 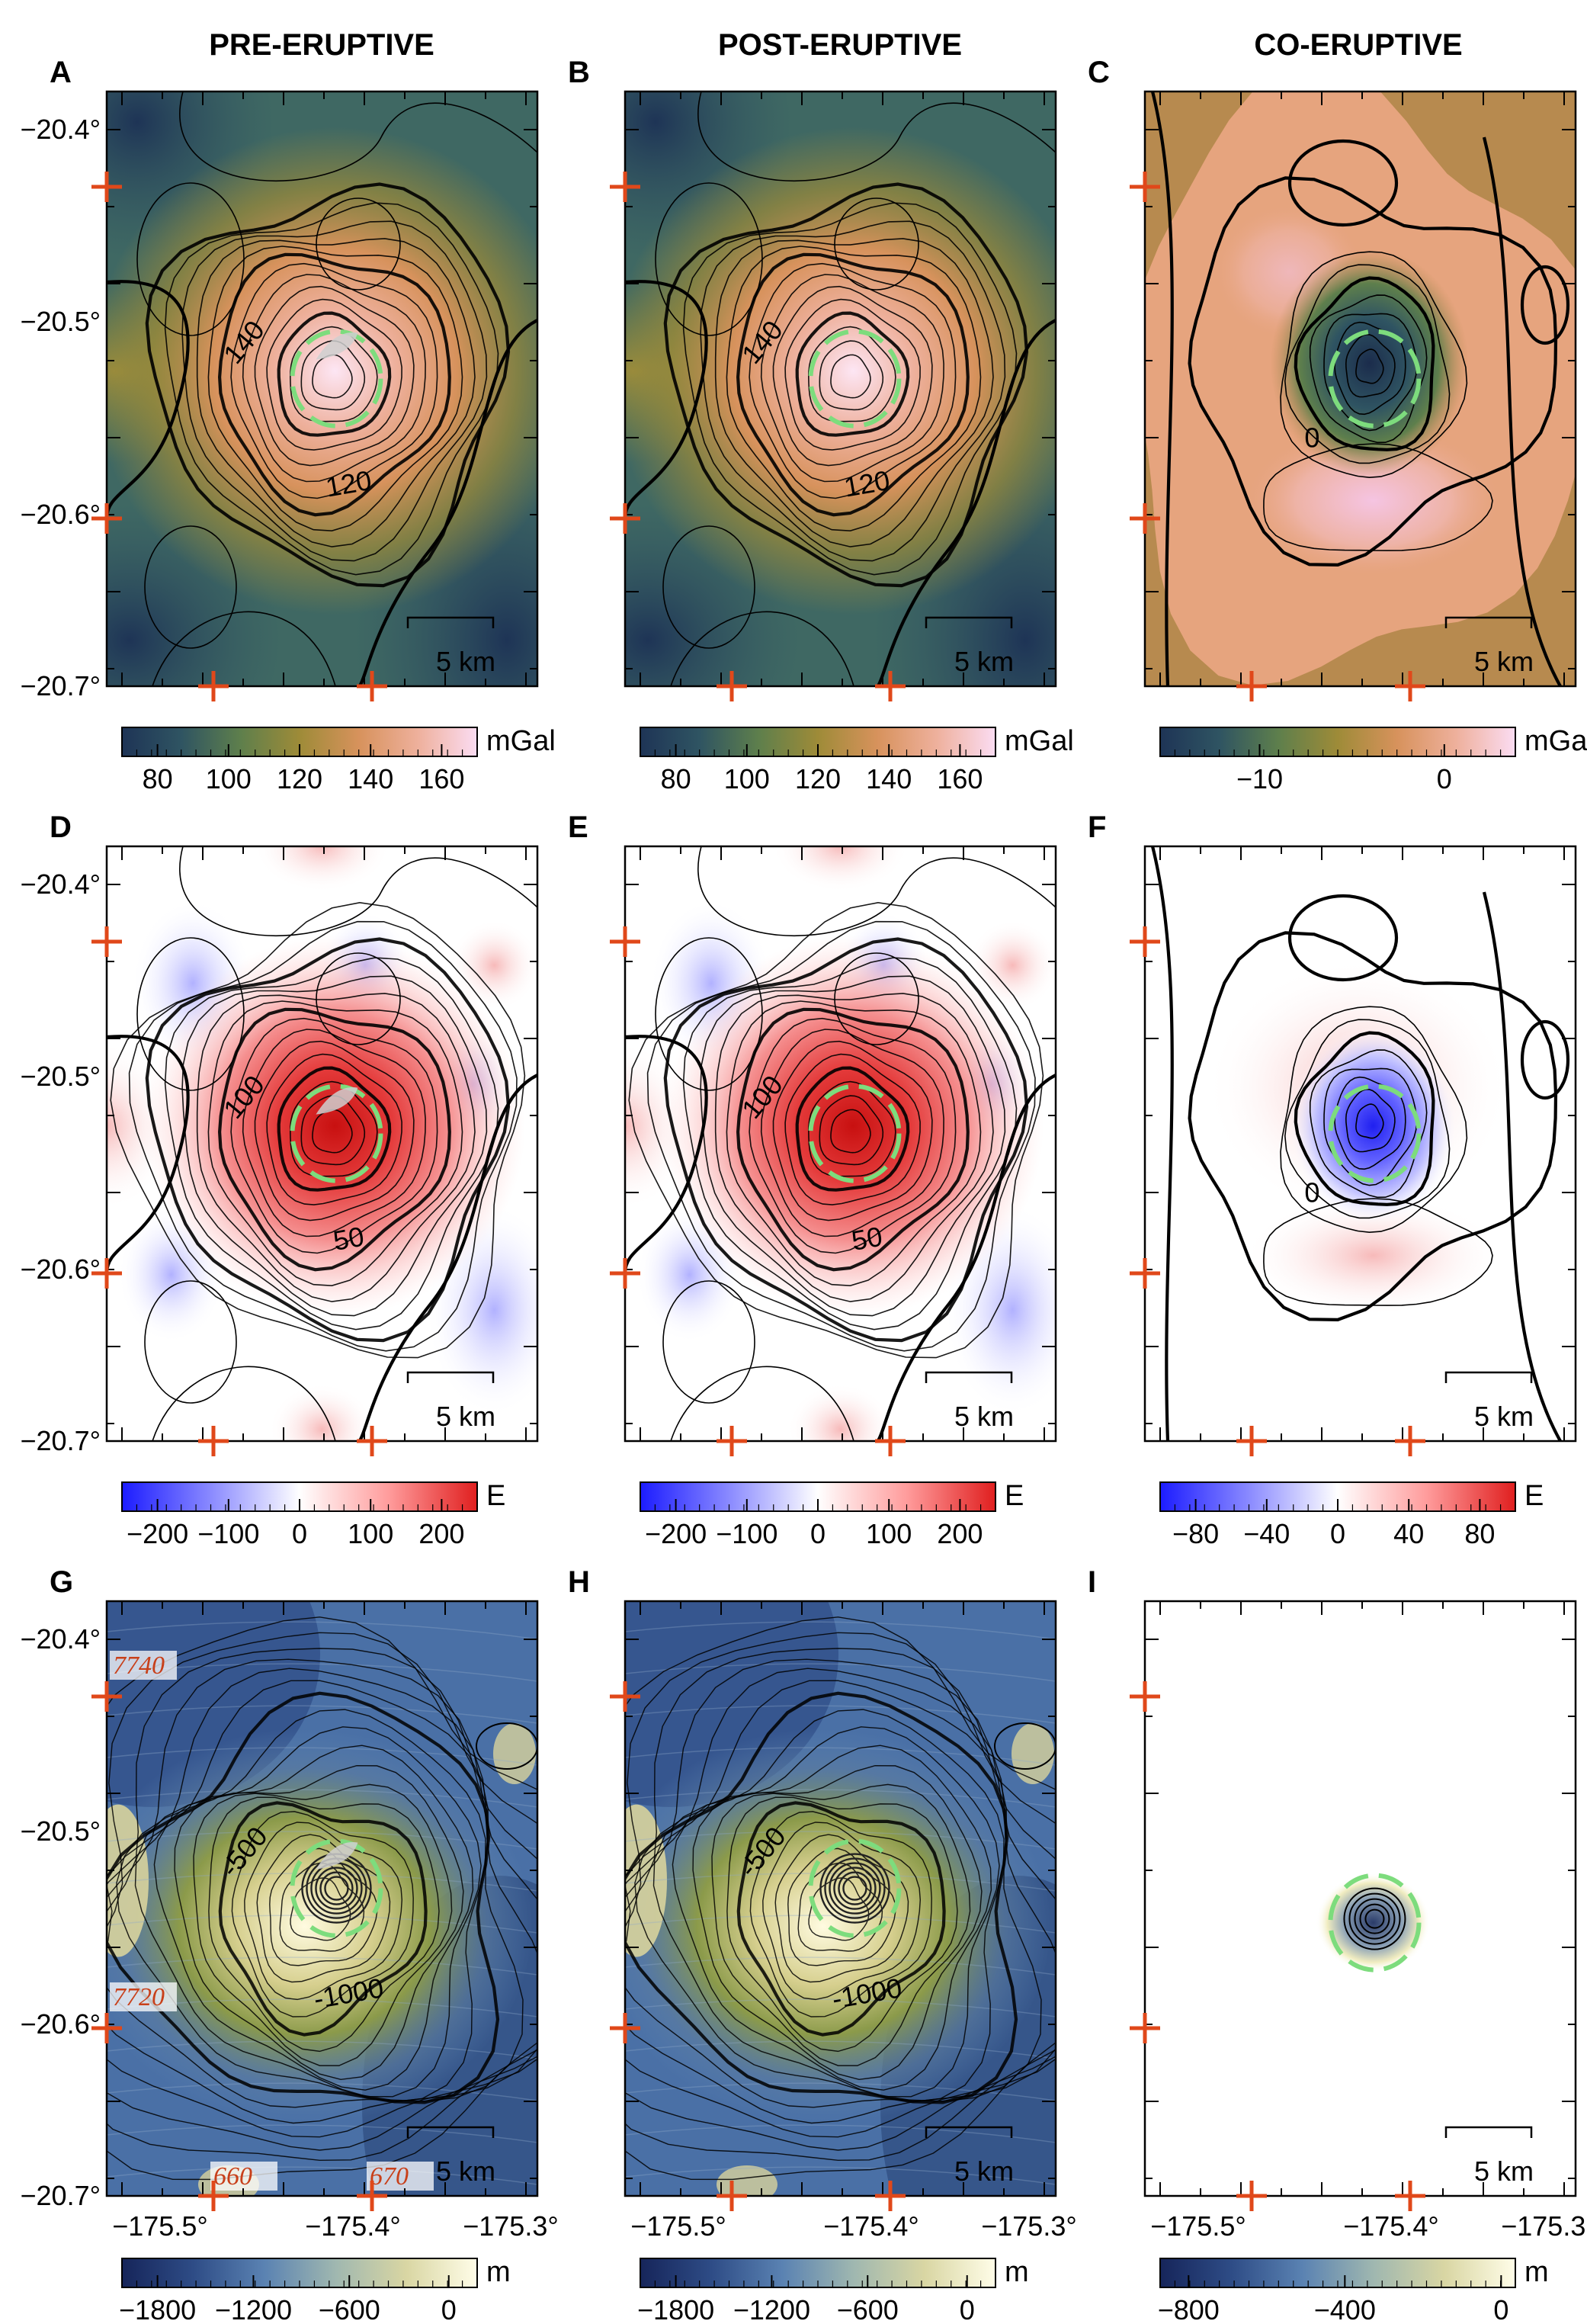 I want to click on colorbar-tick-label: −80, so click(x=1196, y=1533).